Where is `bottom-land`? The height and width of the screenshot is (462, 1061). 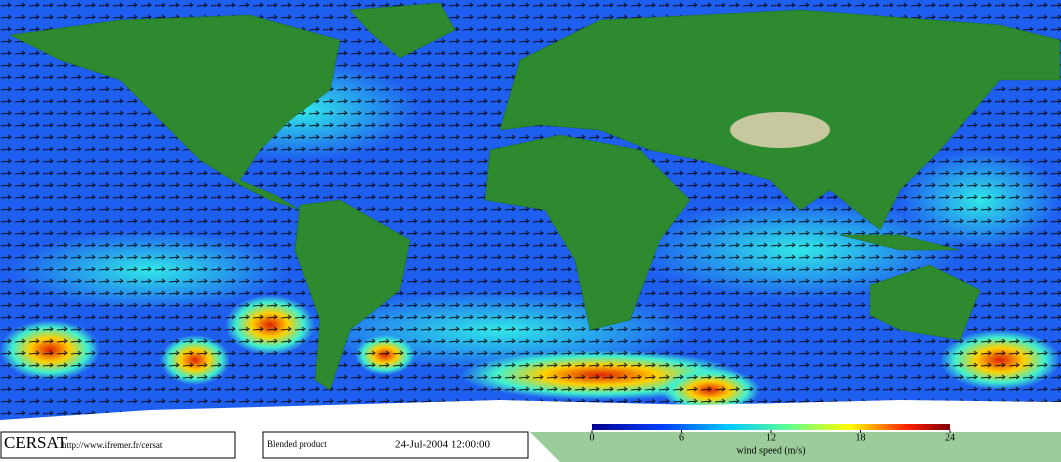 bottom-land is located at coordinates (795, 447).